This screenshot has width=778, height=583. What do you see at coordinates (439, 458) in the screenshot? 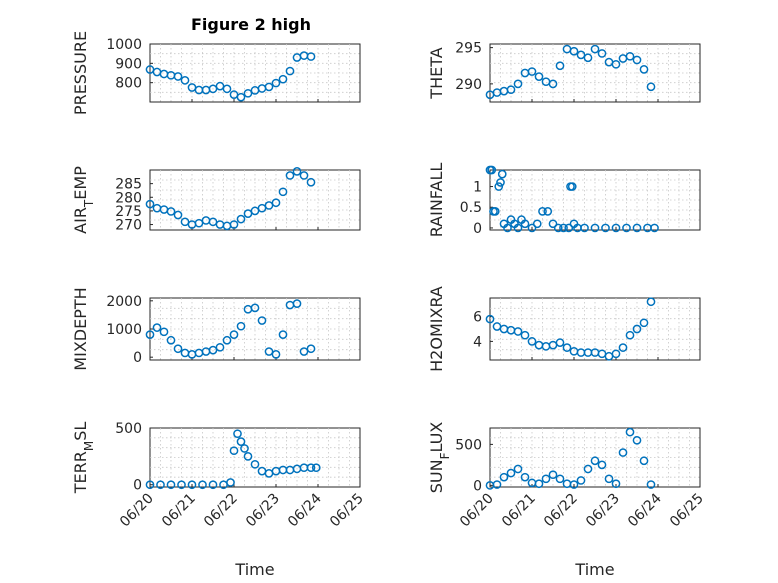
I see `y-axis-label: SUNFLUX` at bounding box center [439, 458].